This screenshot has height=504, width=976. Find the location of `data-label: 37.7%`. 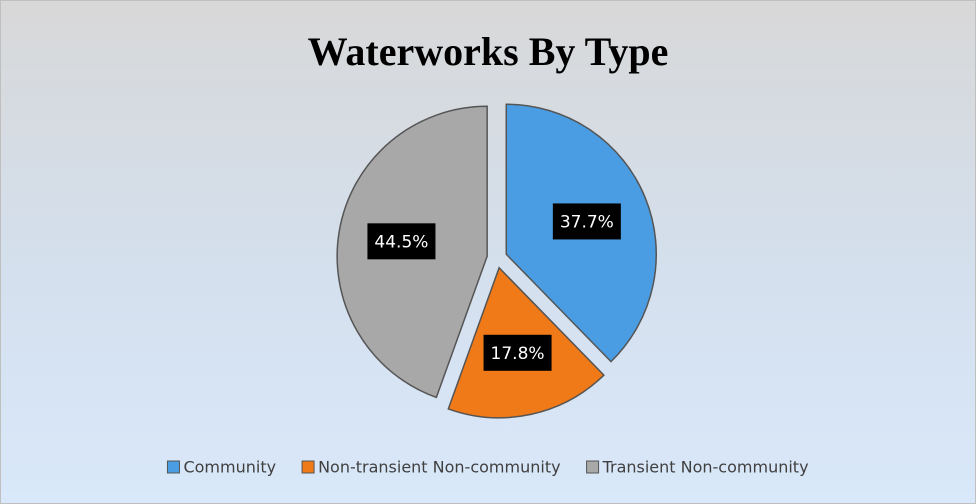

data-label: 37.7% is located at coordinates (586, 221).